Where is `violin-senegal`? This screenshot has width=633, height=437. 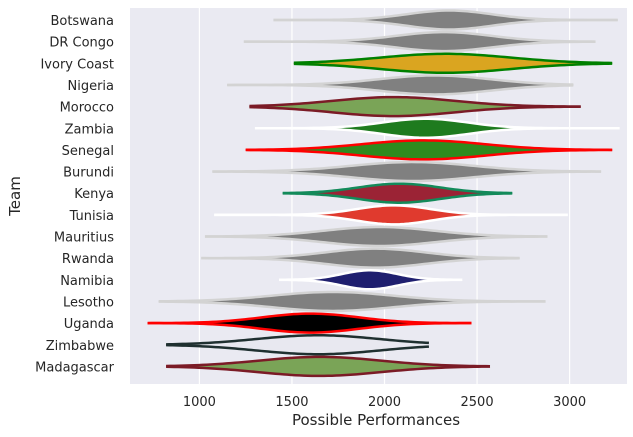 violin-senegal is located at coordinates (429, 150).